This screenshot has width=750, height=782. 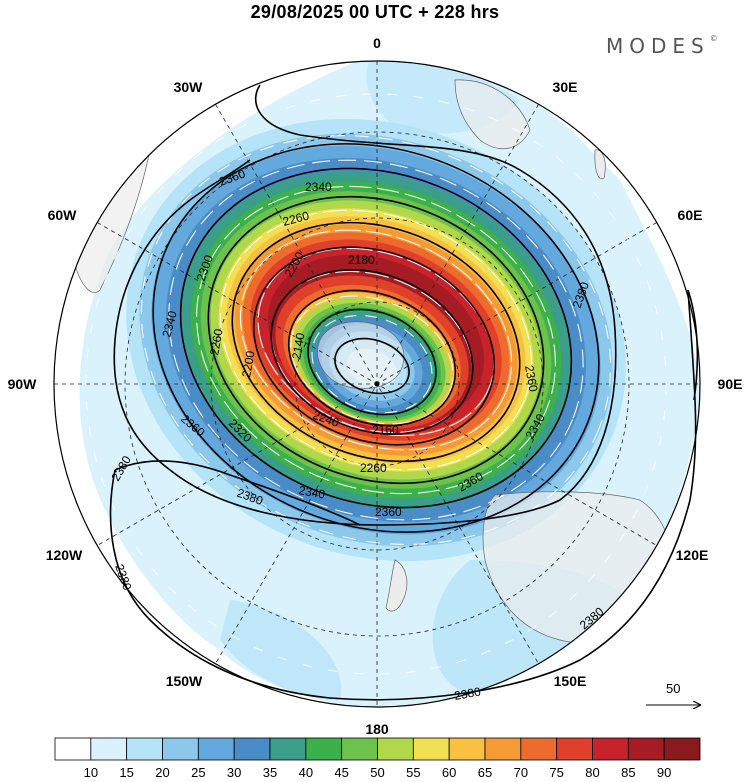 I want to click on madagascar-outline, so click(x=600, y=164).